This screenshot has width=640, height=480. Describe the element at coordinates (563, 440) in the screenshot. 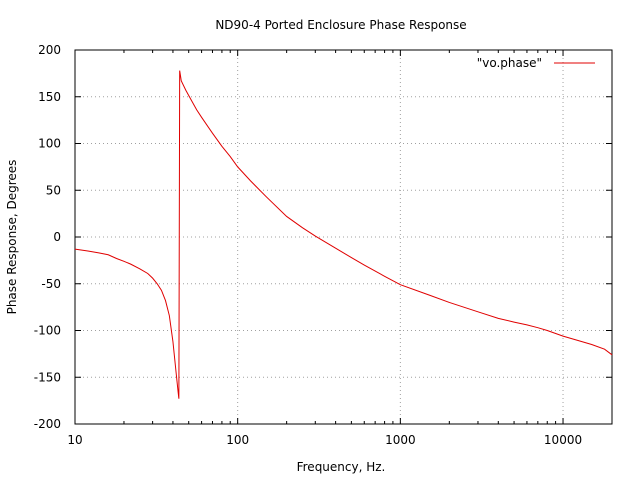

I see `x-tick-label: 10000` at that location.